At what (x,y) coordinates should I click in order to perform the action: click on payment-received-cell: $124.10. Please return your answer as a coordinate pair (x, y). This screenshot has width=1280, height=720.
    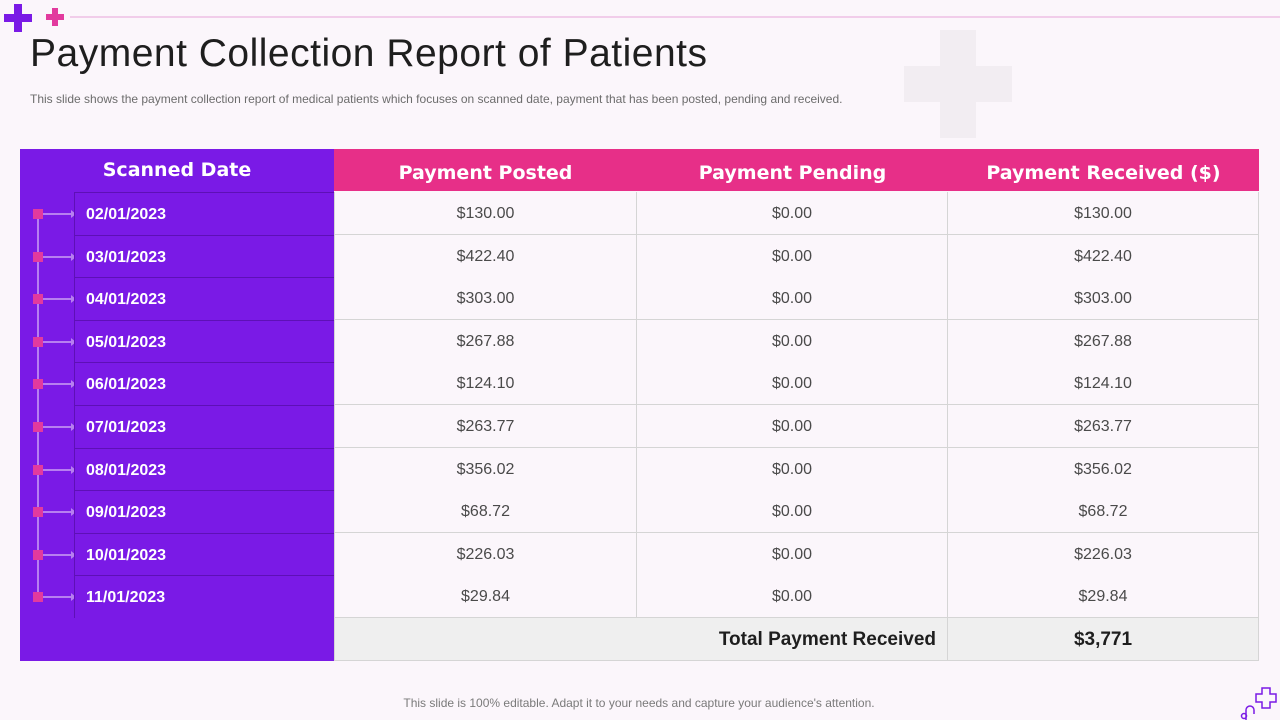
    Looking at the image, I should click on (1103, 384).